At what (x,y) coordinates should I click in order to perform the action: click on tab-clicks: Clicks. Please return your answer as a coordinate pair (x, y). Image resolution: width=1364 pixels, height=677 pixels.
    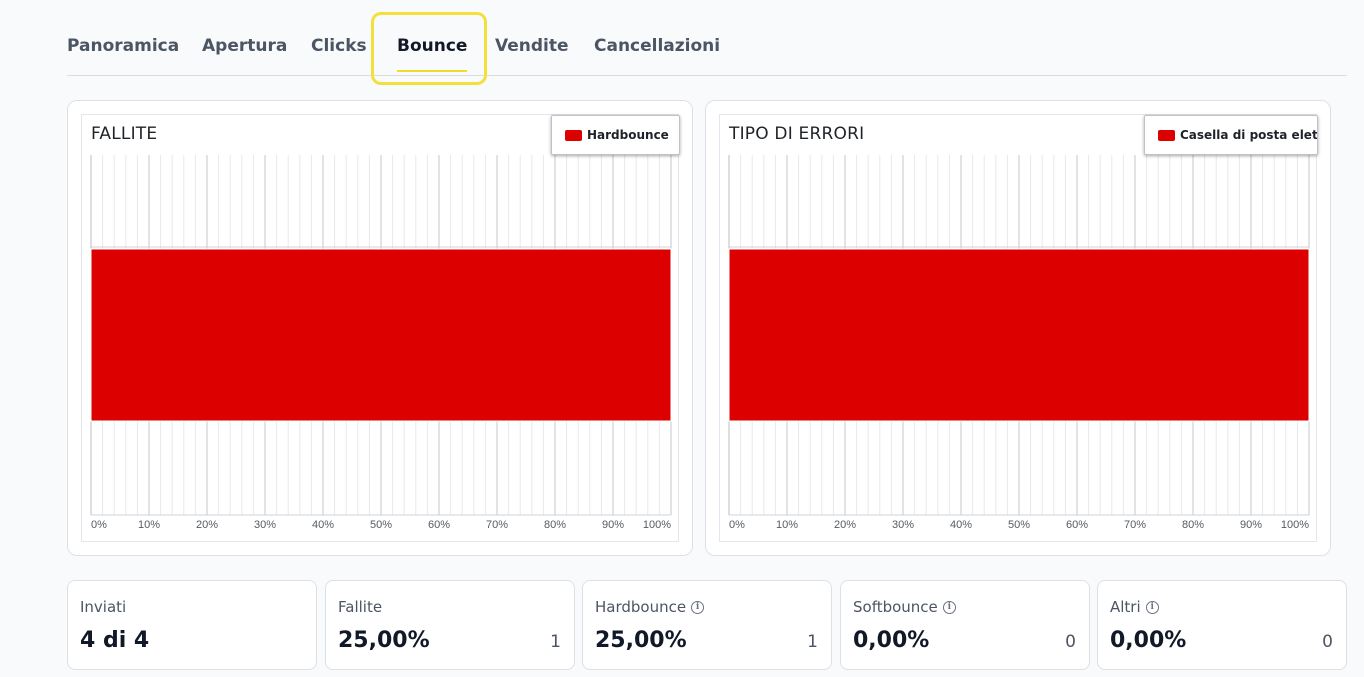
    Looking at the image, I should click on (339, 46).